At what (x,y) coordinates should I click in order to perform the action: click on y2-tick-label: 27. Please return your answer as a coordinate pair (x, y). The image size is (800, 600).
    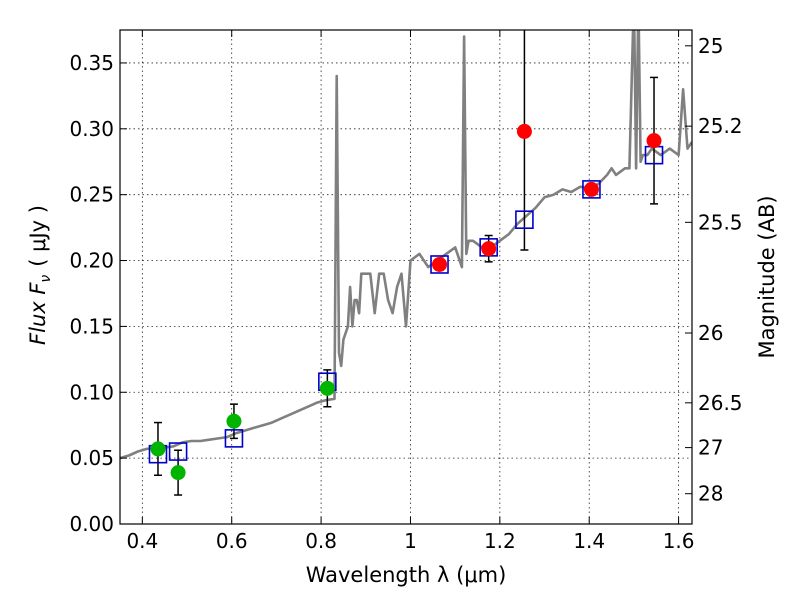
    Looking at the image, I should click on (710, 448).